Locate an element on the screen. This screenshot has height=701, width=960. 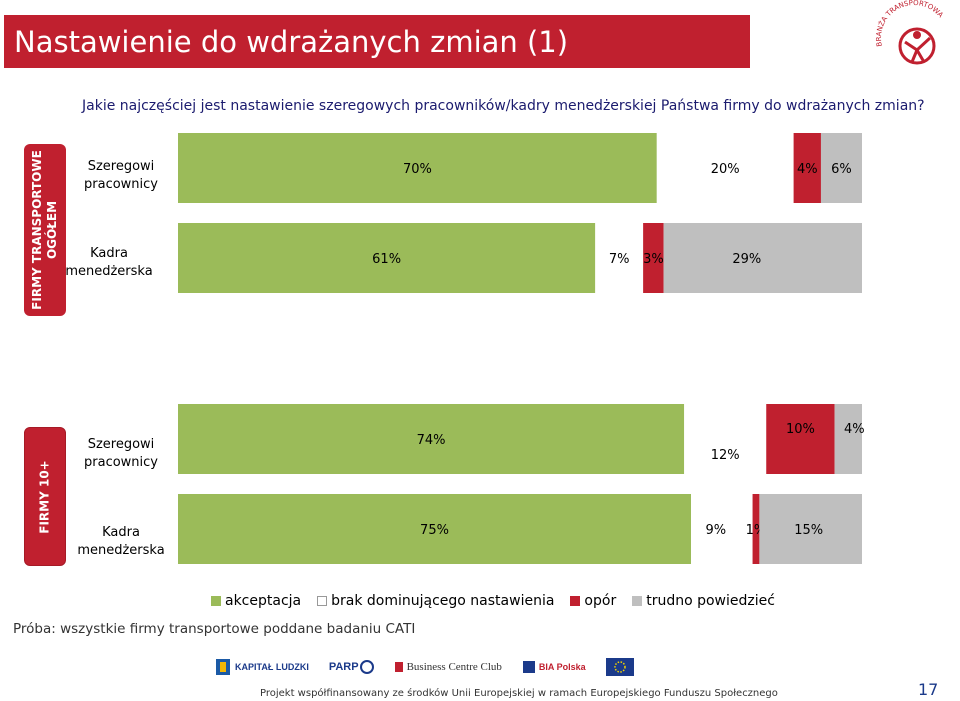
data-label: 75% is located at coordinates (434, 530).